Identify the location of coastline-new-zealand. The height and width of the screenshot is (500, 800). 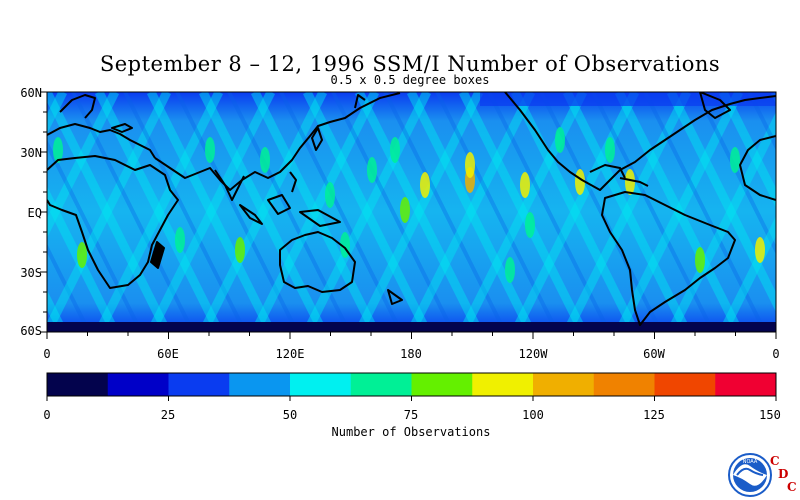
(395, 297).